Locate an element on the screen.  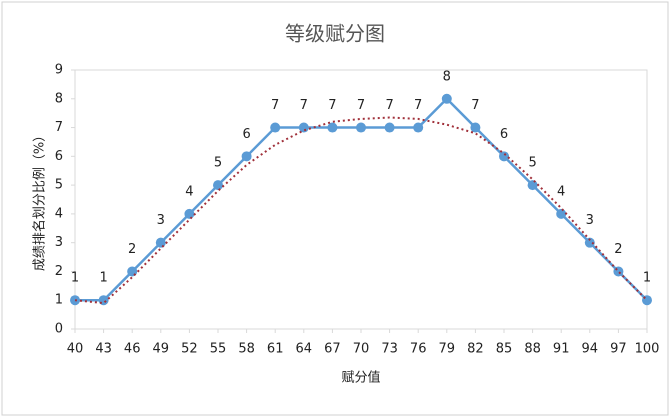
x-tick-label: 61 is located at coordinates (275, 349).